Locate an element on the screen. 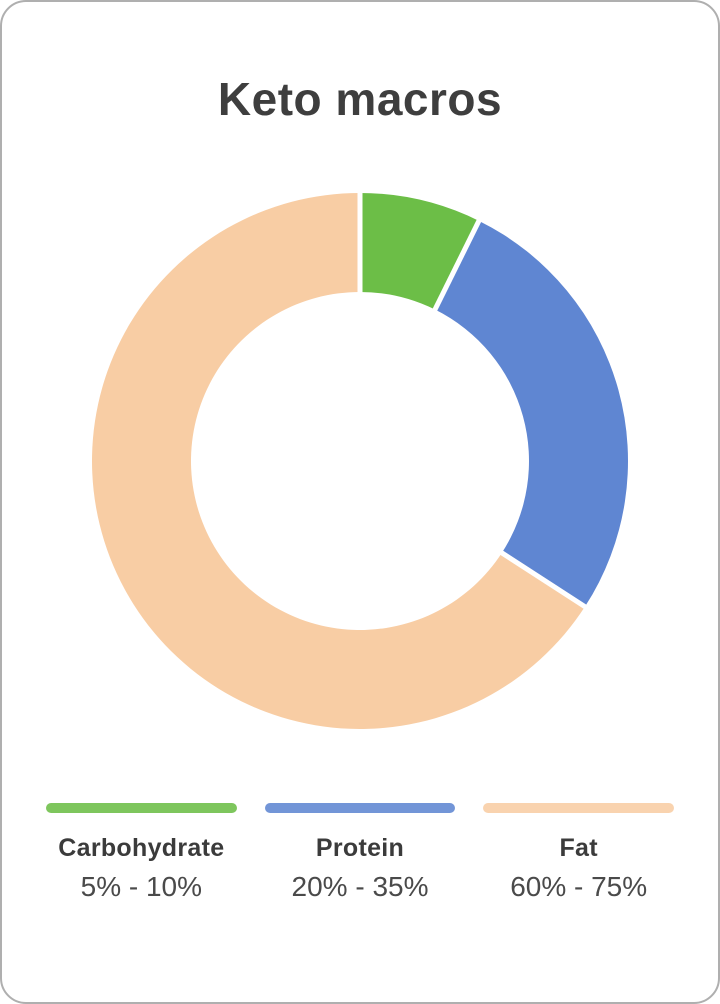 This screenshot has height=1004, width=720. legend-label-carbohydrate: Carbohydrate is located at coordinates (141, 847).